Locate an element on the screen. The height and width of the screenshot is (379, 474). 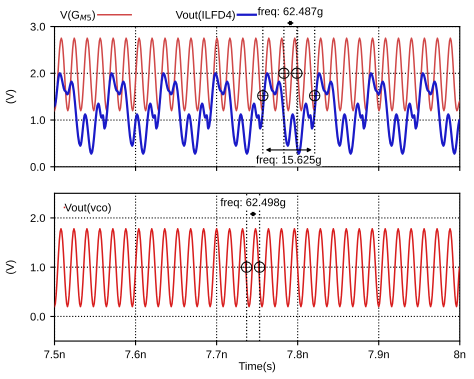
text: freq: 62.487g is located at coordinates (290, 12).